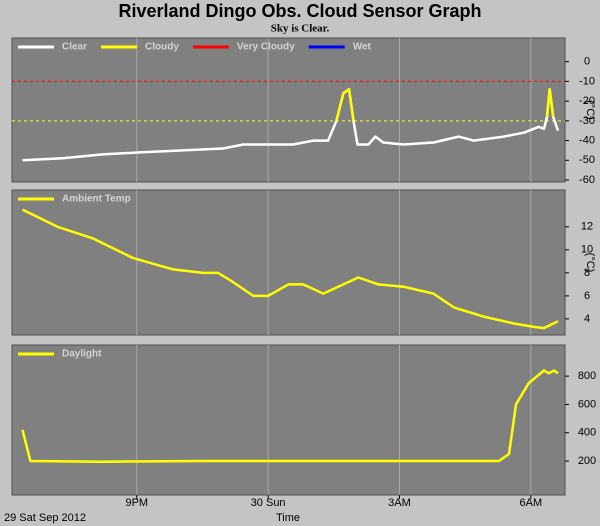 The width and height of the screenshot is (600, 526). What do you see at coordinates (299, 11) in the screenshot?
I see `chart-title: Riverland Dingo Obs. Cloud Sensor Graph` at bounding box center [299, 11].